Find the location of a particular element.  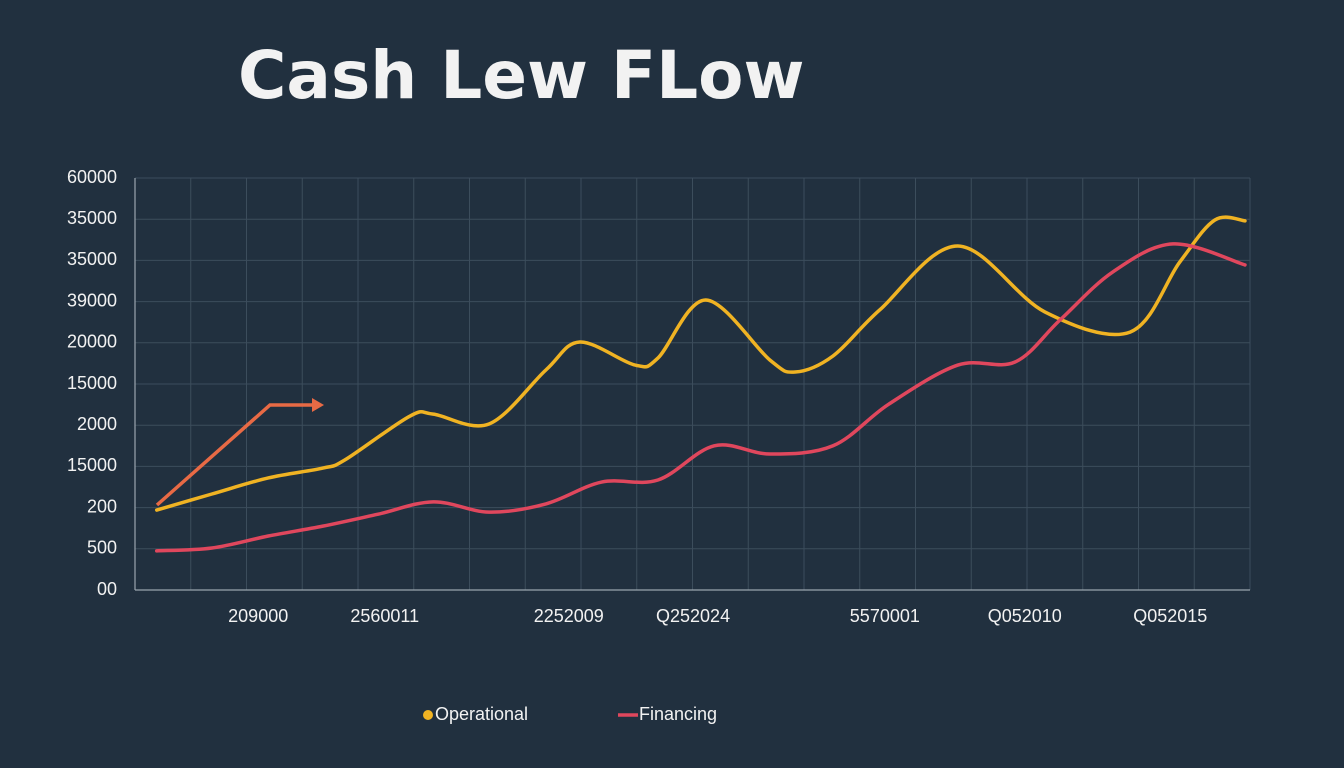

y-tick-label: 2000 is located at coordinates (97, 424).